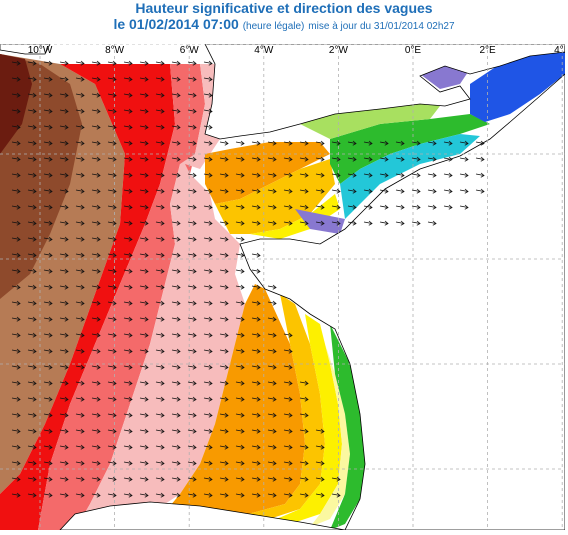 The image size is (568, 535). I want to click on longitude-label: 4°W, so click(264, 50).